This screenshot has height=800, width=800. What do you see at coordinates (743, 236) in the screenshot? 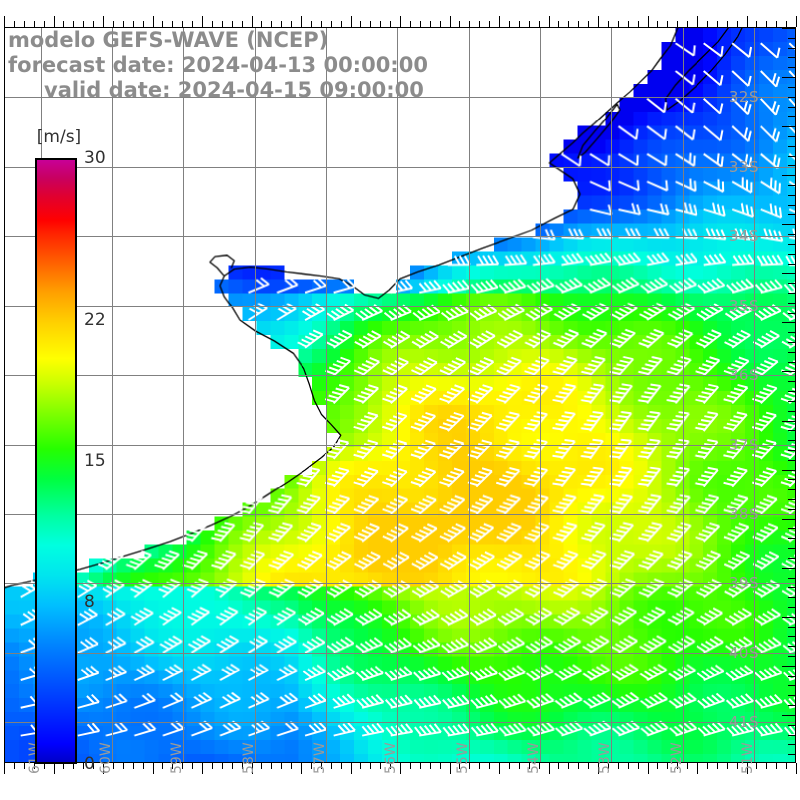
I see `latitude-label: 34S` at bounding box center [743, 236].